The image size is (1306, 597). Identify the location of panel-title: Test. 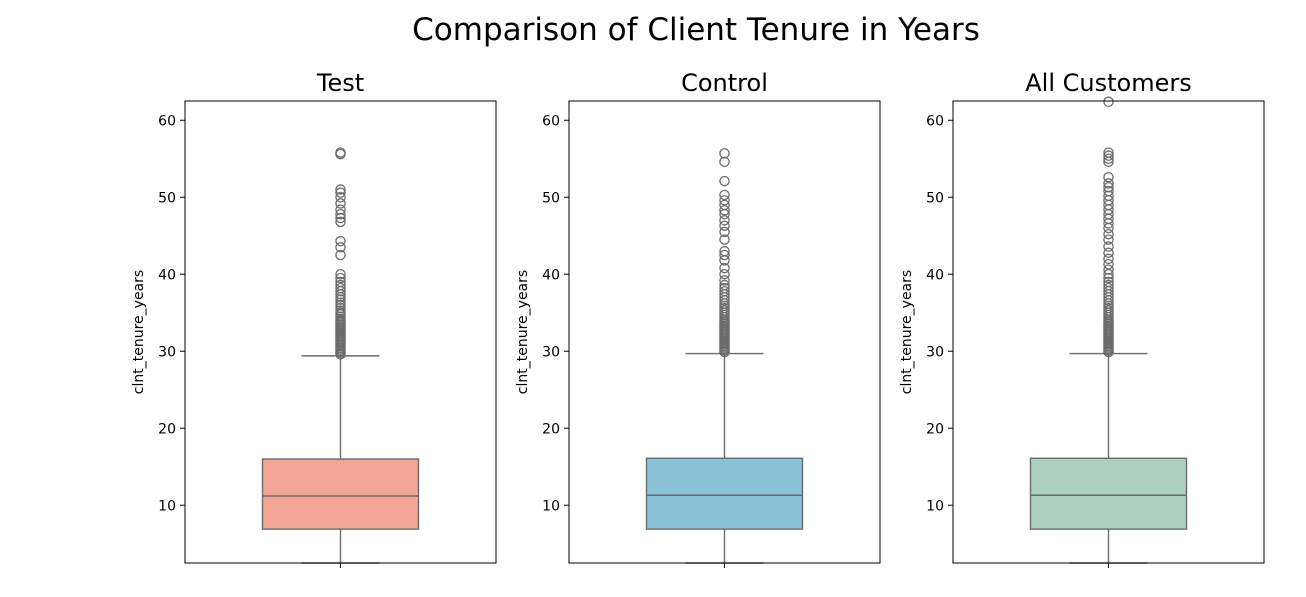
(340, 83).